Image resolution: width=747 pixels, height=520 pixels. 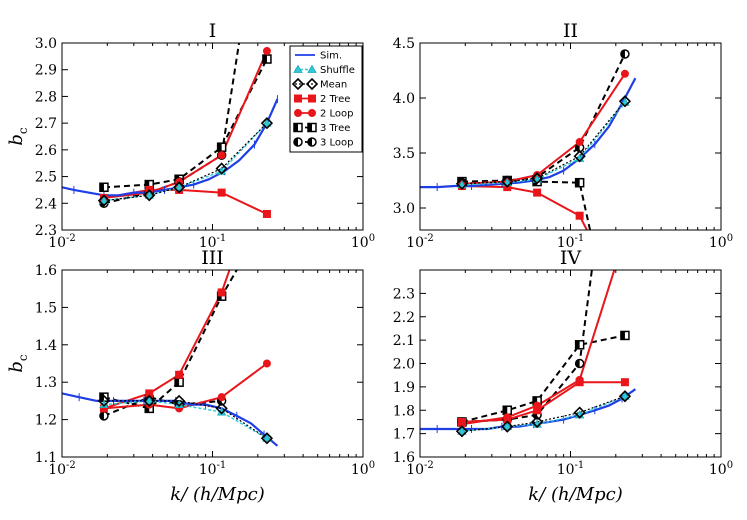 What do you see at coordinates (404, 365) in the screenshot?
I see `y-tick-label: 2.0` at bounding box center [404, 365].